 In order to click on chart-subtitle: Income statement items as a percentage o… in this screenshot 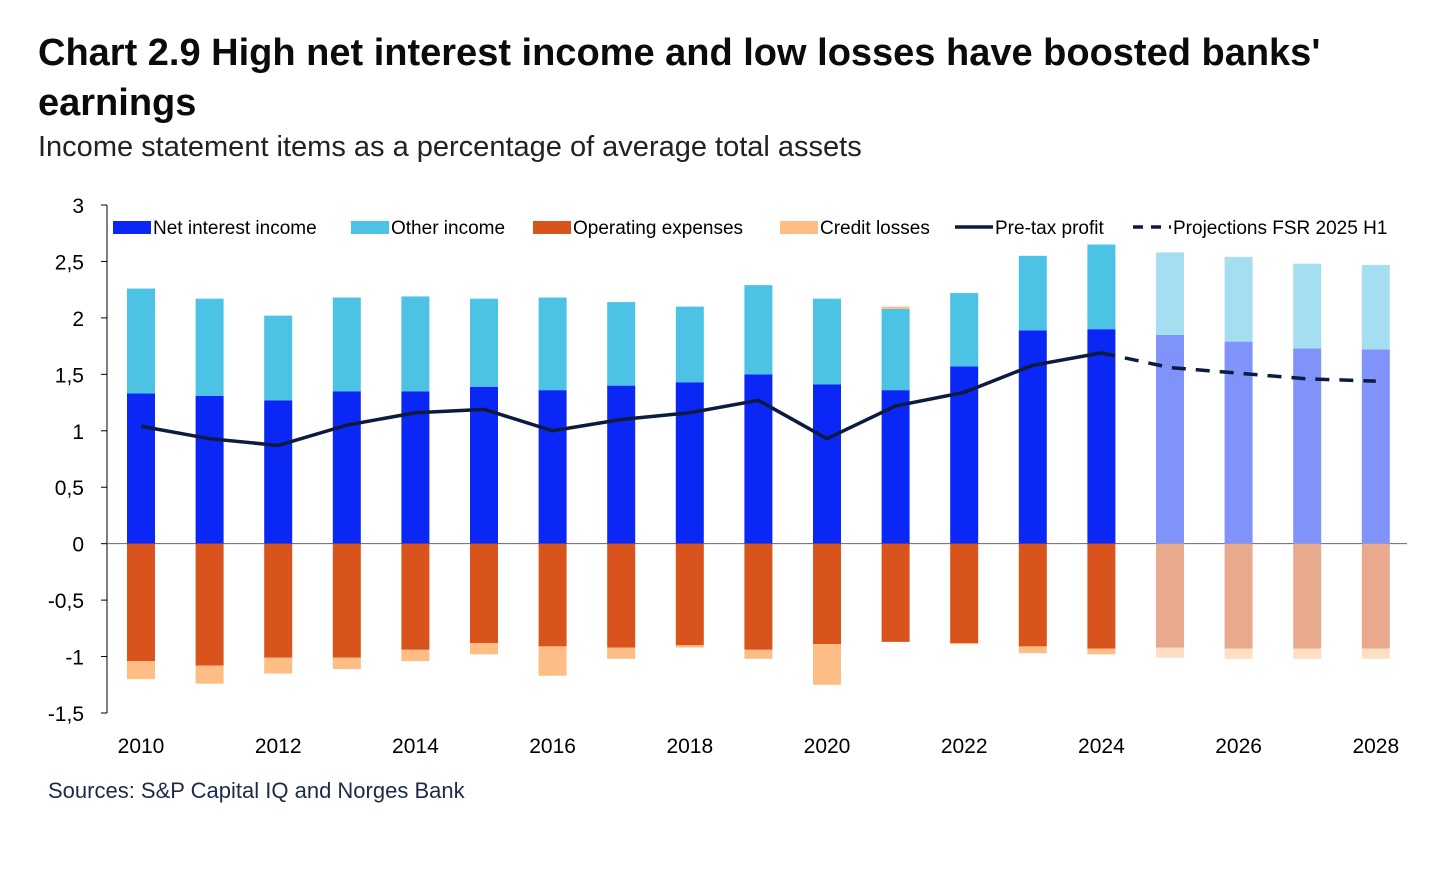, I will do `click(450, 147)`.